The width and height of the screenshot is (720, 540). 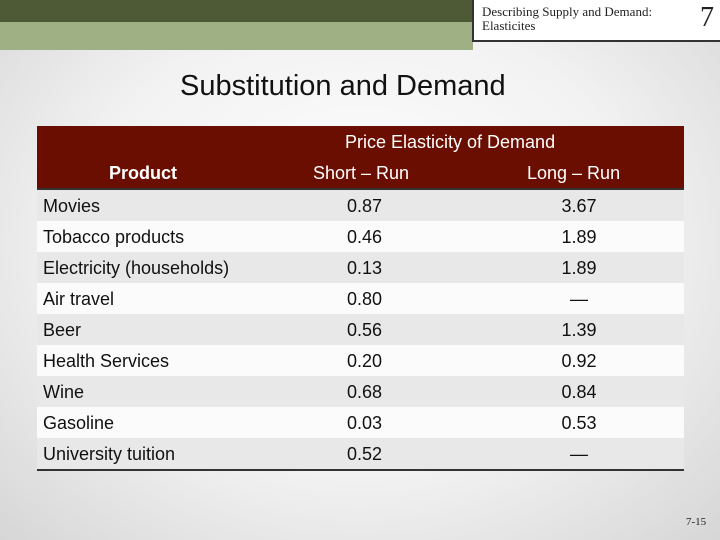 What do you see at coordinates (365, 299) in the screenshot?
I see `table-cell: 0.80` at bounding box center [365, 299].